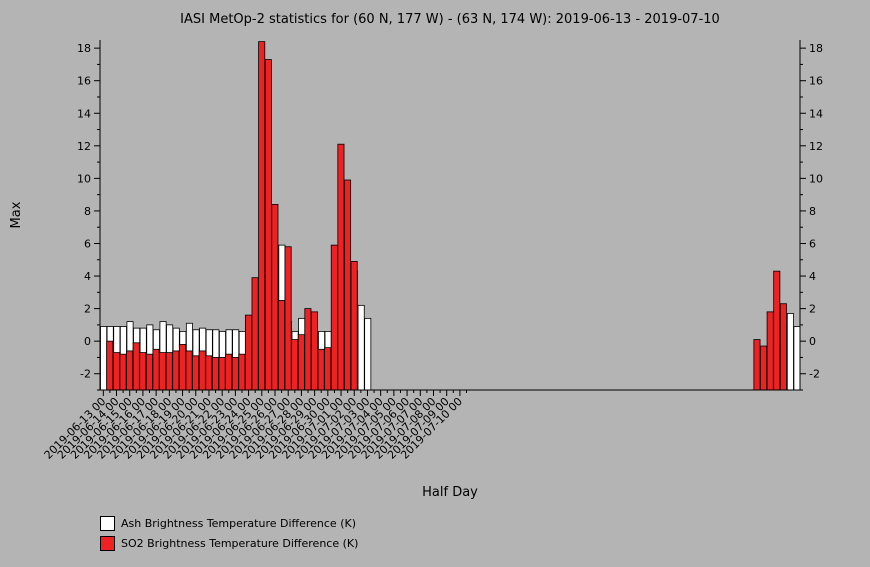  I want to click on y-tick-label-left: 12, so click(84, 146).